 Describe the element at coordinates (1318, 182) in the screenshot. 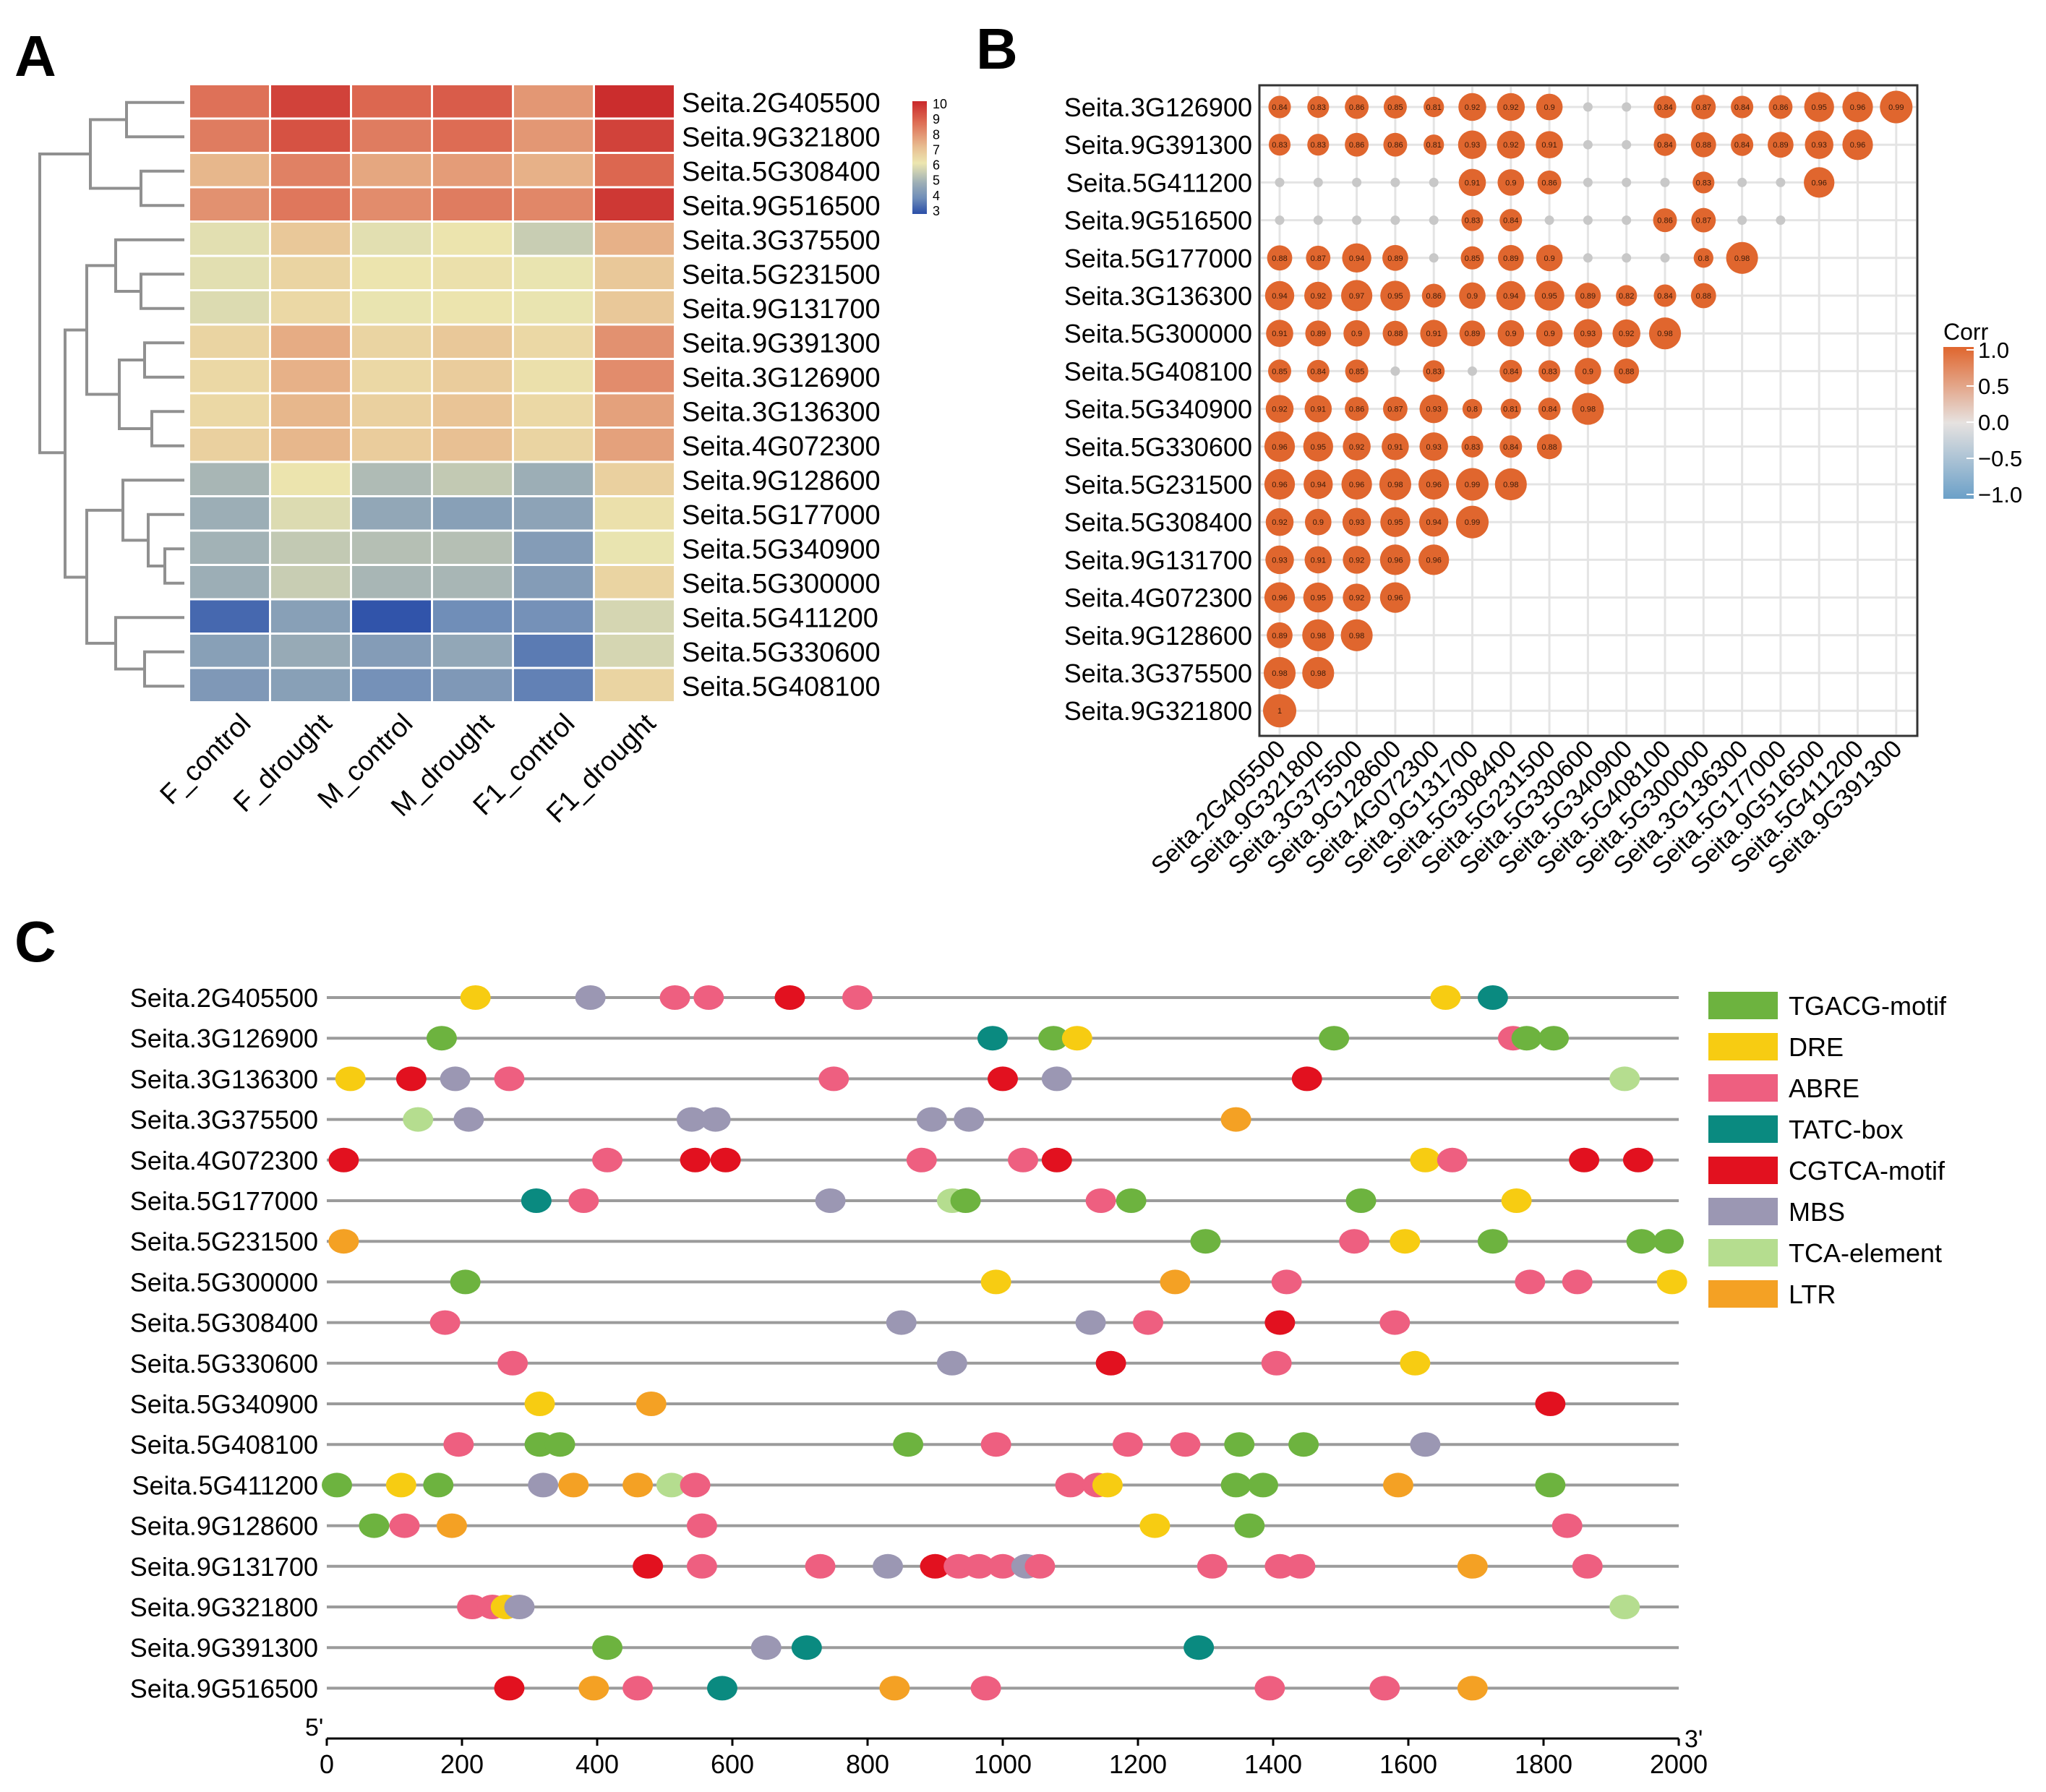

I see `corr-dot-nonsig` at that location.